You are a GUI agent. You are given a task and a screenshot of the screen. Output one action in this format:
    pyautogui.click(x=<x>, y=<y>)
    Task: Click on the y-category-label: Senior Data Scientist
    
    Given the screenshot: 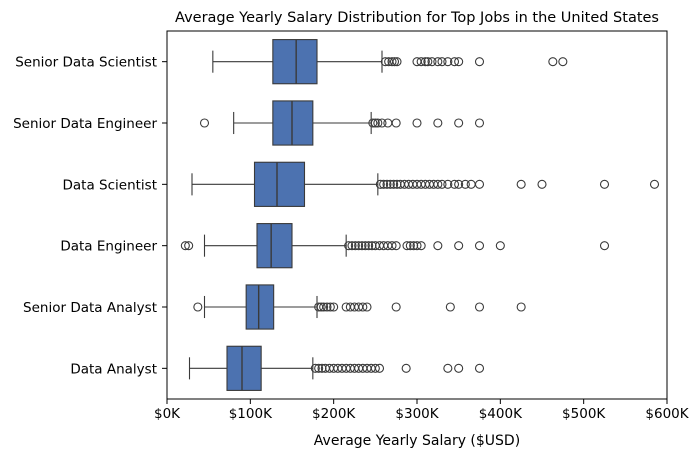 What is the action you would take?
    pyautogui.click(x=86, y=63)
    